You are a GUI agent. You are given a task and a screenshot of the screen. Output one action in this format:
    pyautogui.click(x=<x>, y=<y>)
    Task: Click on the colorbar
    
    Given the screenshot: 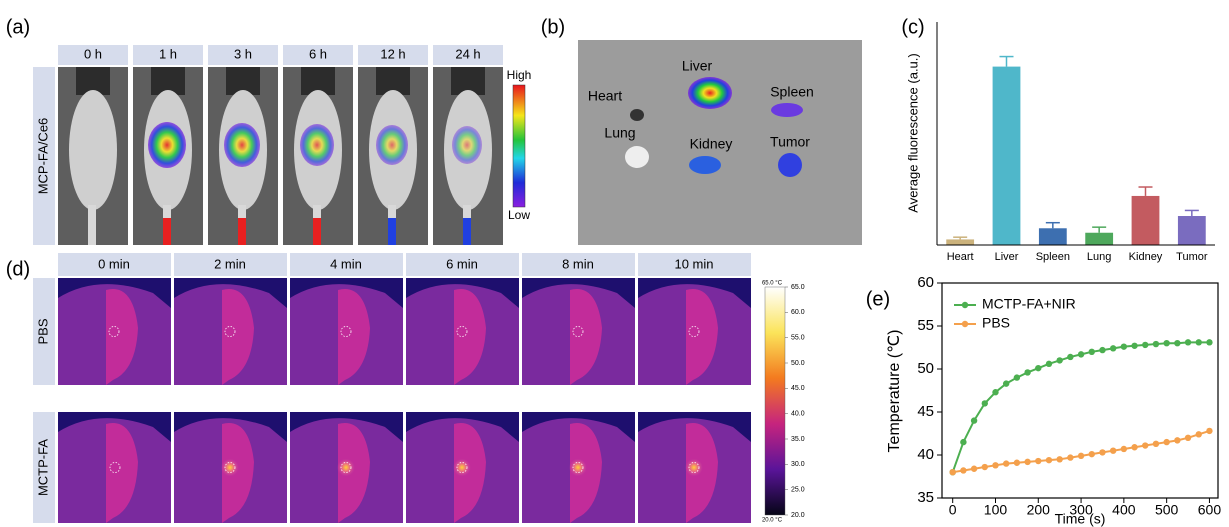 What is the action you would take?
    pyautogui.click(x=775, y=401)
    